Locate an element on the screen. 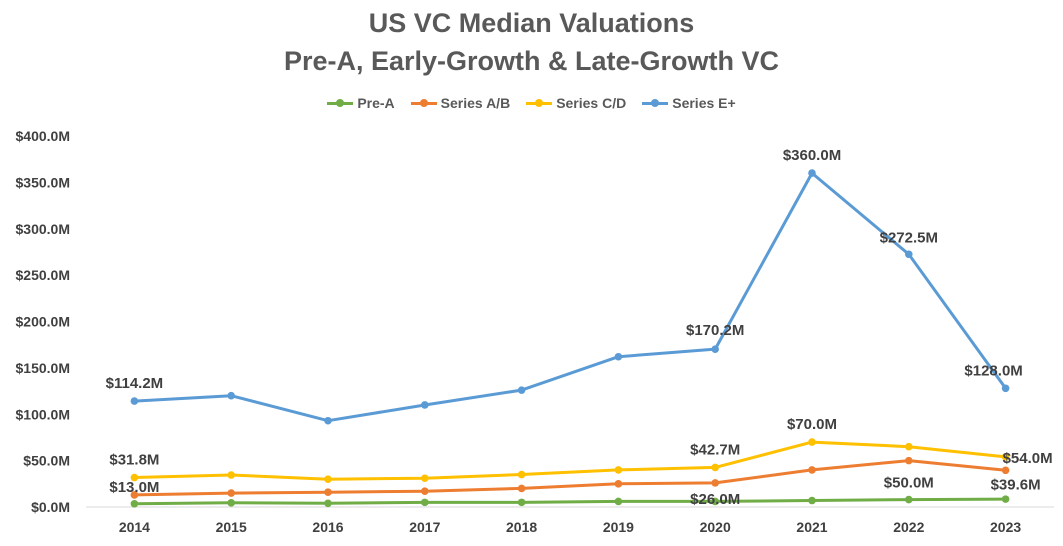 Image resolution: width=1063 pixels, height=546 pixels. data-label-series-c-d: $54.0M is located at coordinates (1028, 458).